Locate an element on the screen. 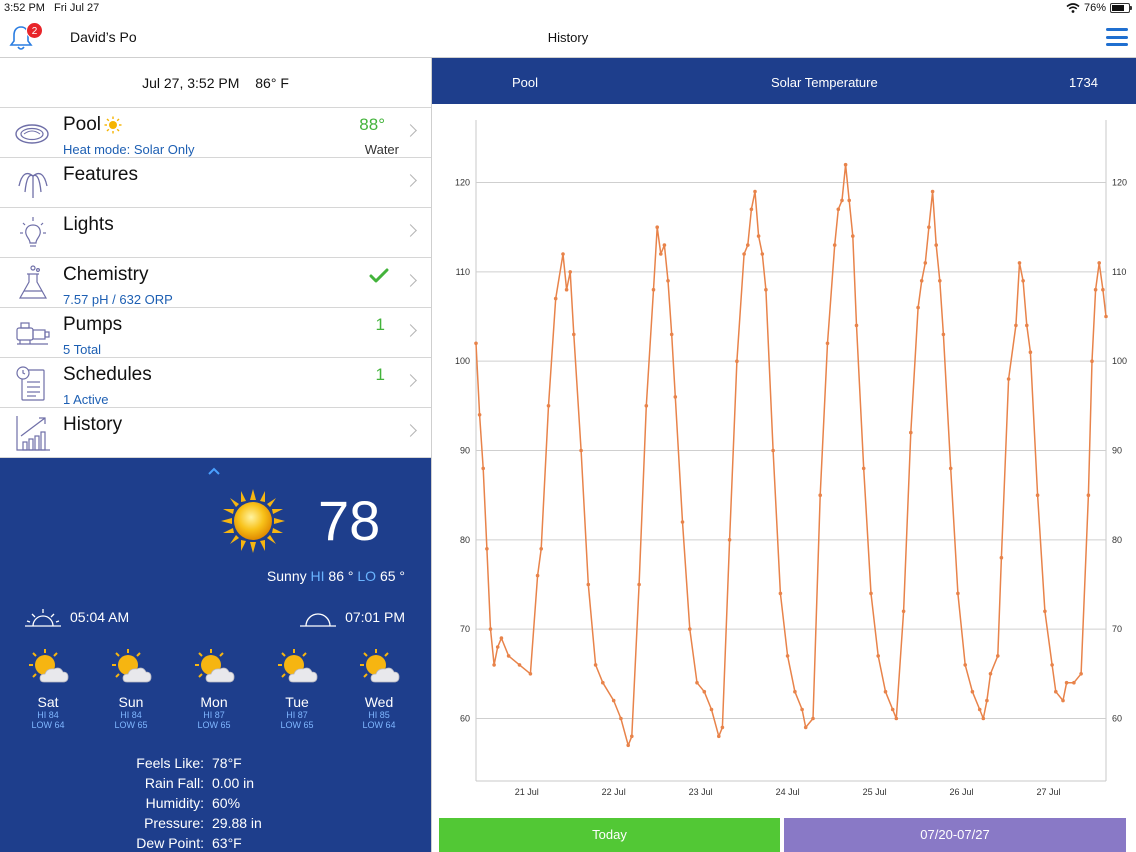  y-tick-label-left: 120 is located at coordinates (462, 183).